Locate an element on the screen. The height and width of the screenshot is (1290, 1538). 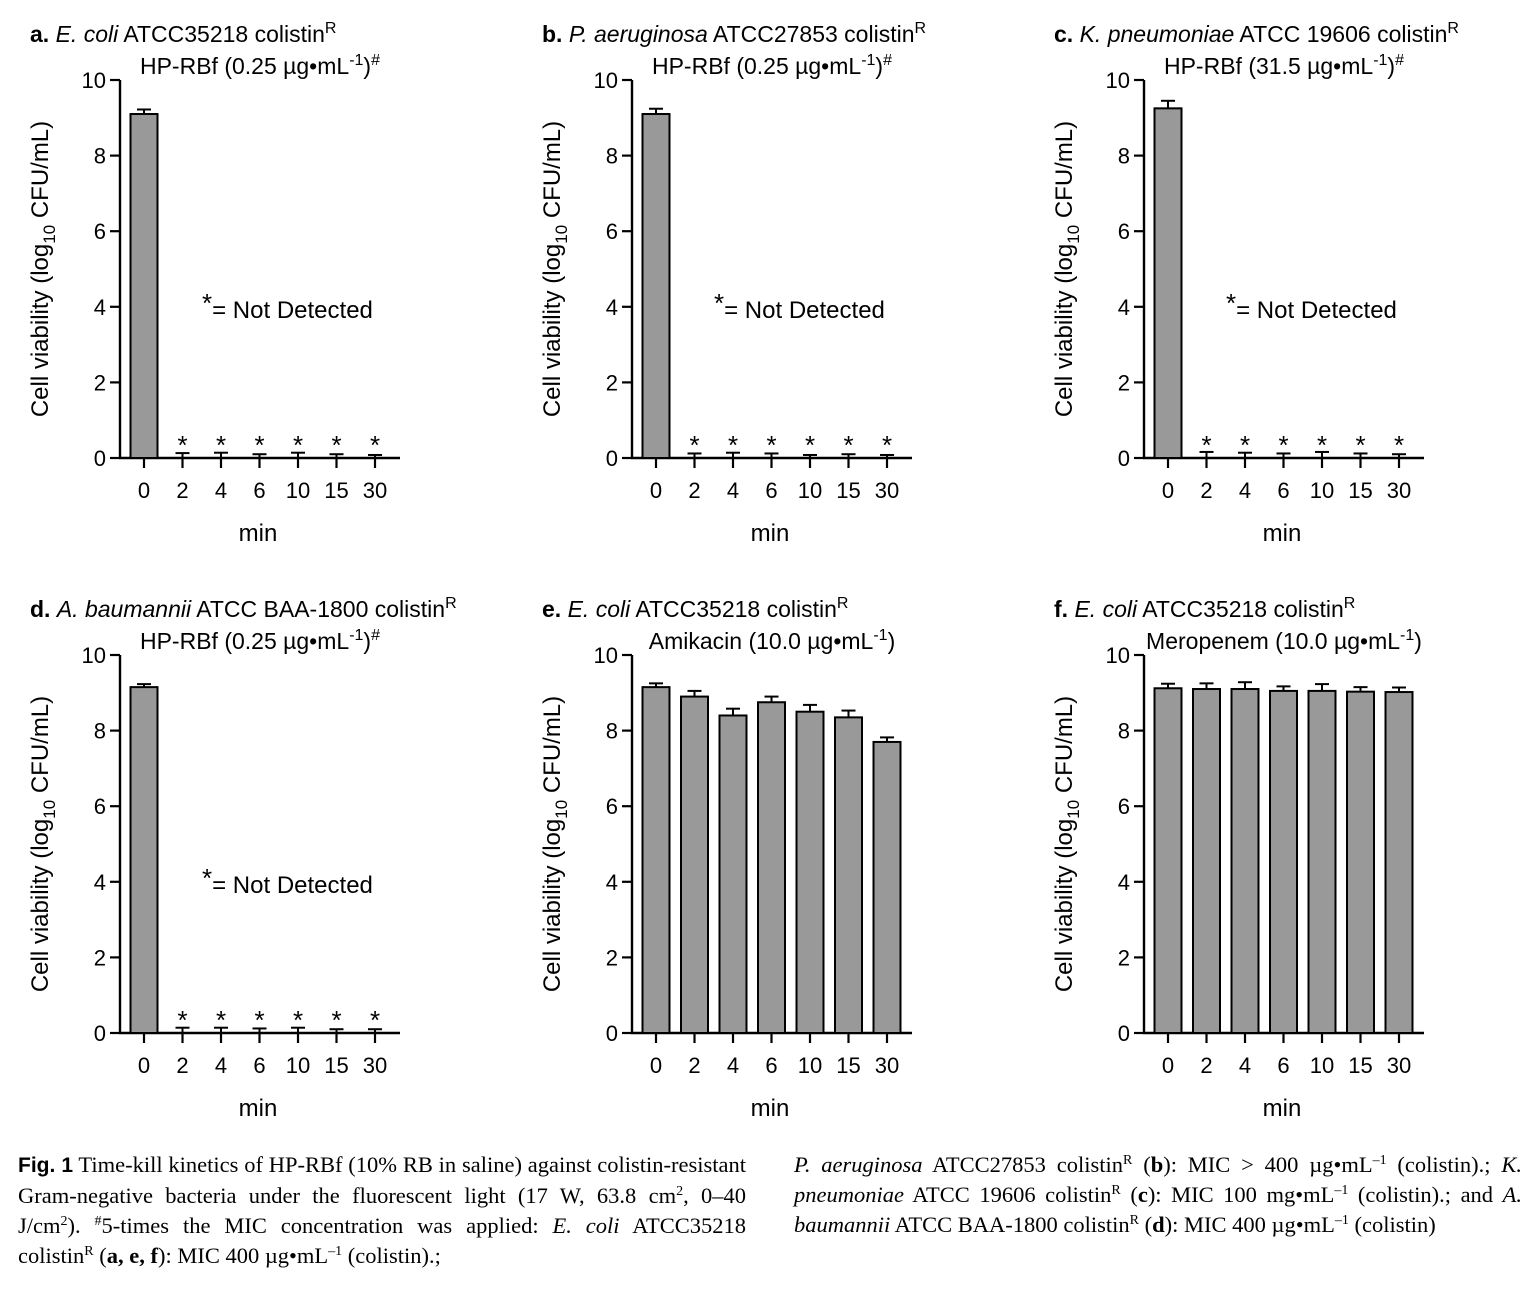
y-tick-label: 2 is located at coordinates (1124, 957).